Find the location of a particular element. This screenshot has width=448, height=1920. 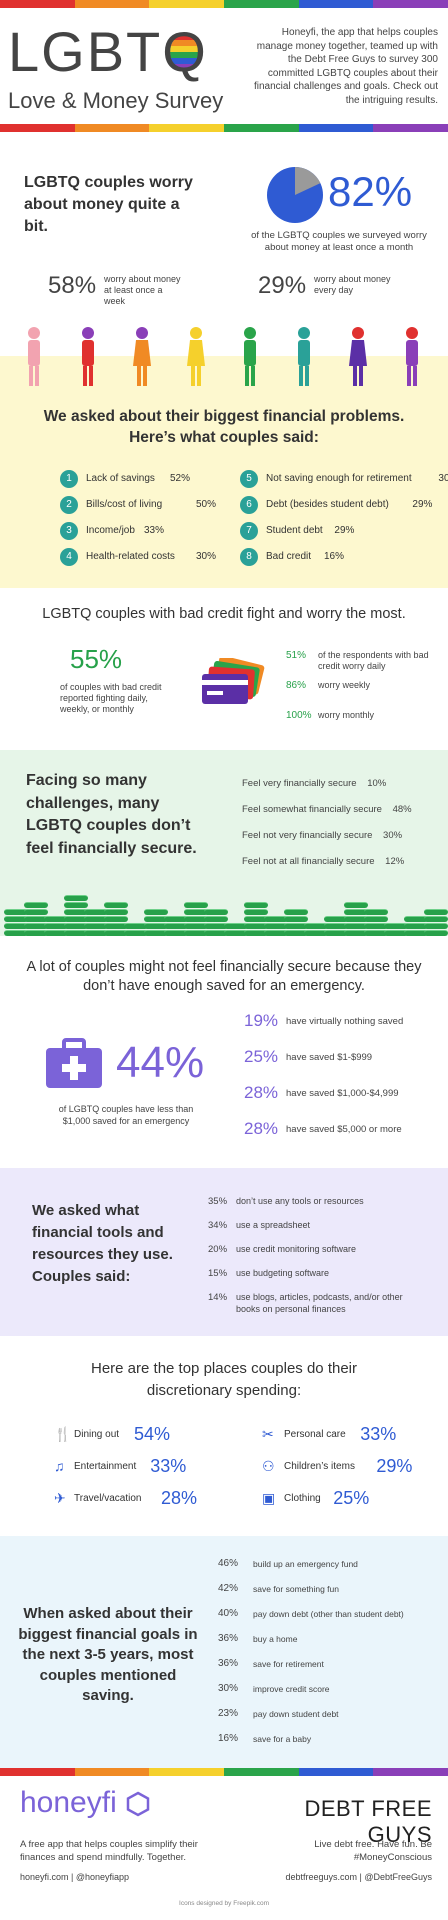

worry-pie-pct: 82% is located at coordinates (370, 191).